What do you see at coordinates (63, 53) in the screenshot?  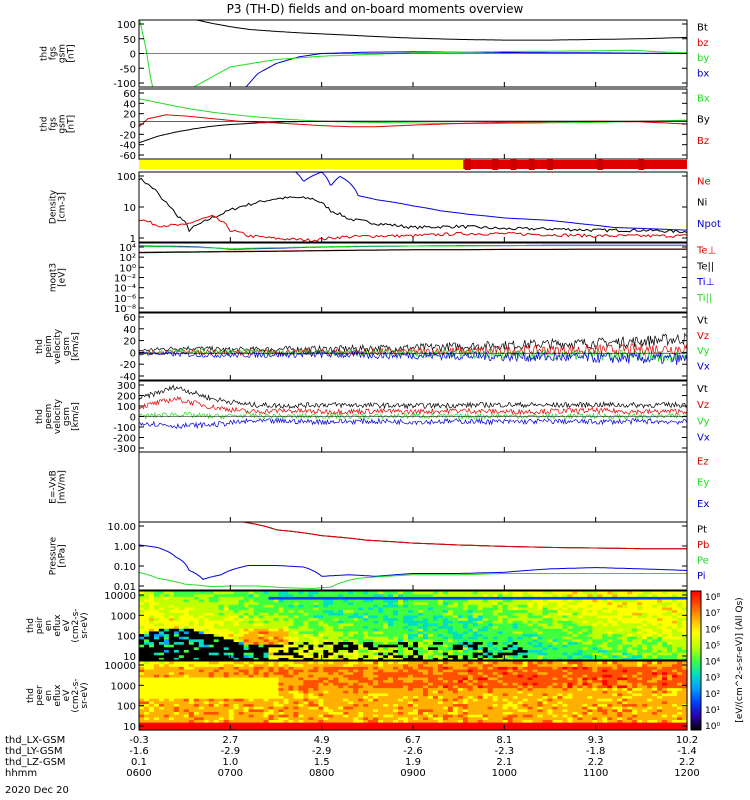 I see `y-axis-label: gsm` at bounding box center [63, 53].